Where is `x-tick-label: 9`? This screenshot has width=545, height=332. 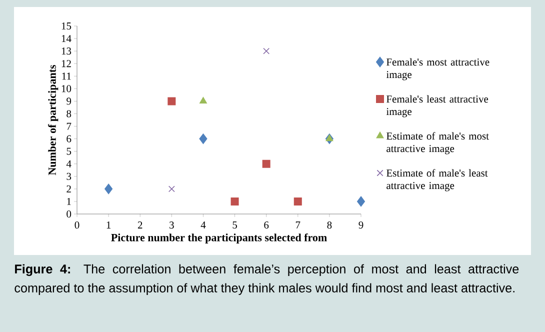 x-tick-label: 9 is located at coordinates (361, 225).